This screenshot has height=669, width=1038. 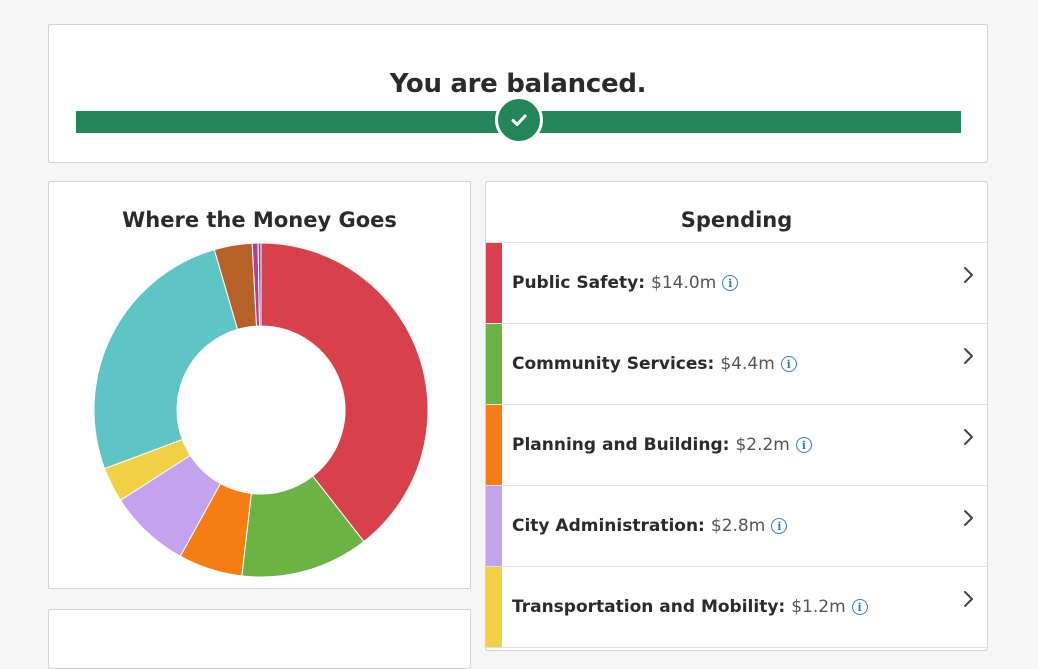 I want to click on category-amount: $1.2m, so click(x=818, y=607).